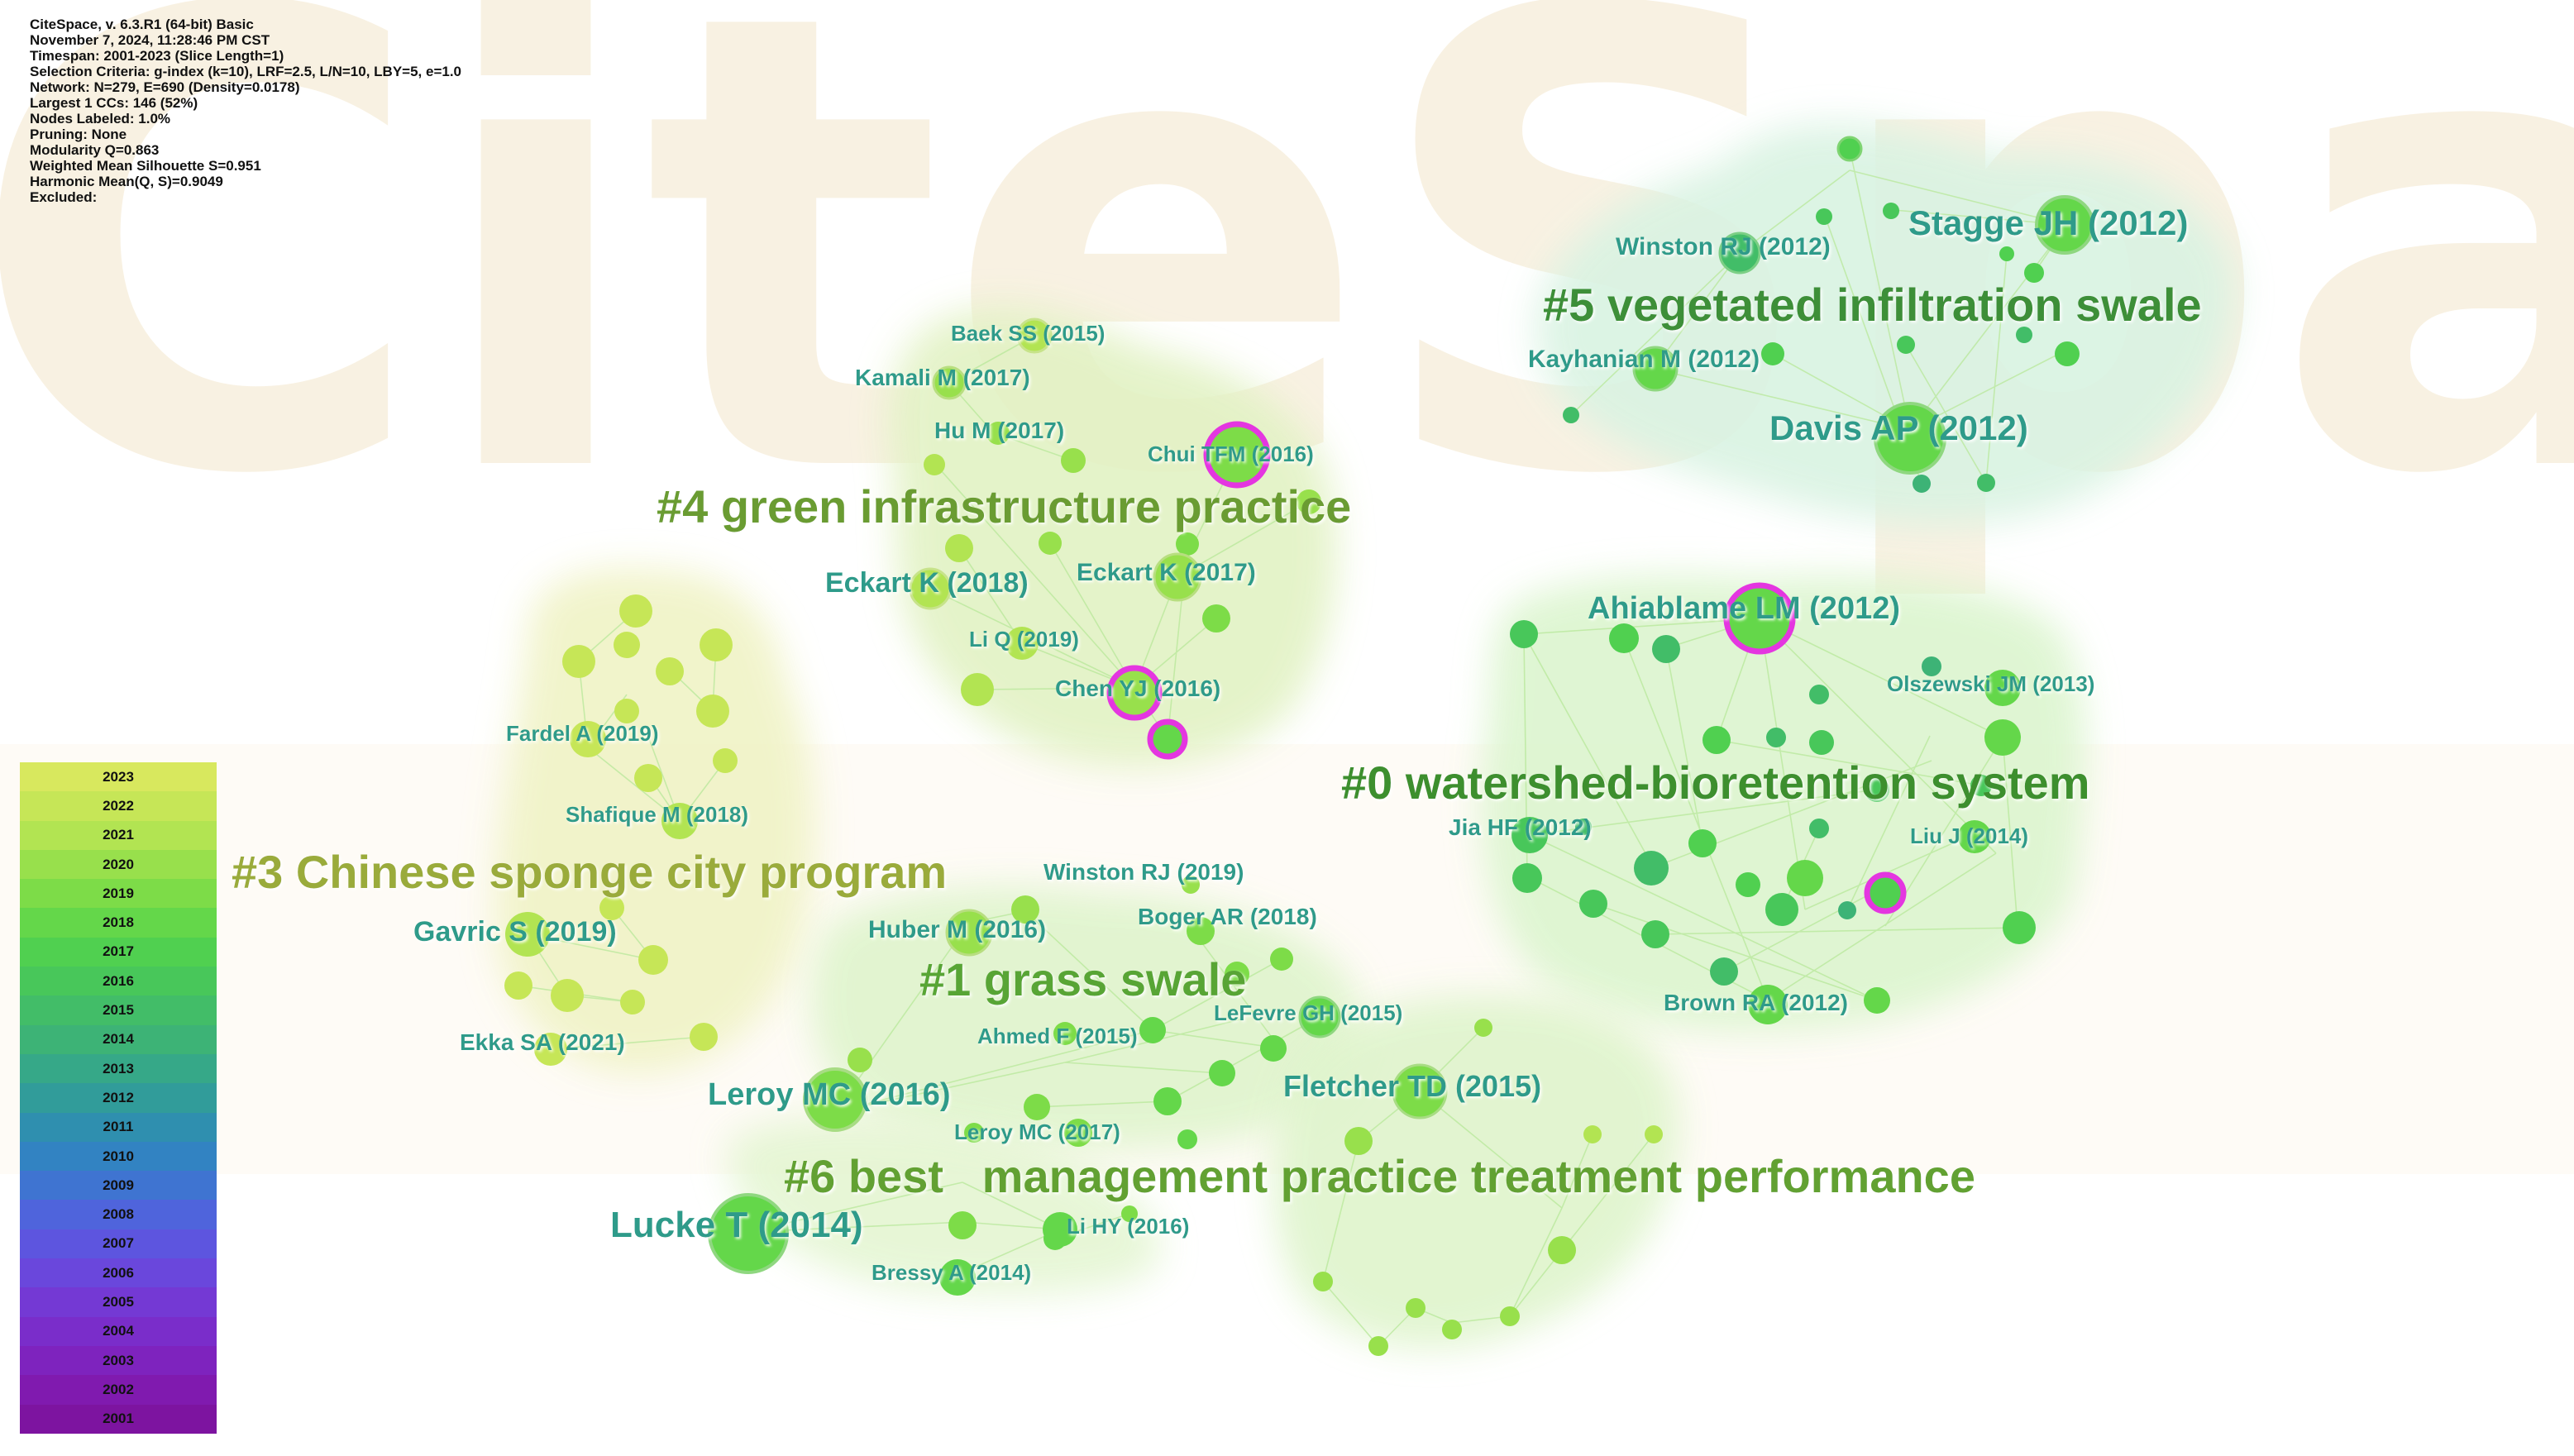 The image size is (2574, 1456). I want to click on legend-year-2016: 2016, so click(118, 981).